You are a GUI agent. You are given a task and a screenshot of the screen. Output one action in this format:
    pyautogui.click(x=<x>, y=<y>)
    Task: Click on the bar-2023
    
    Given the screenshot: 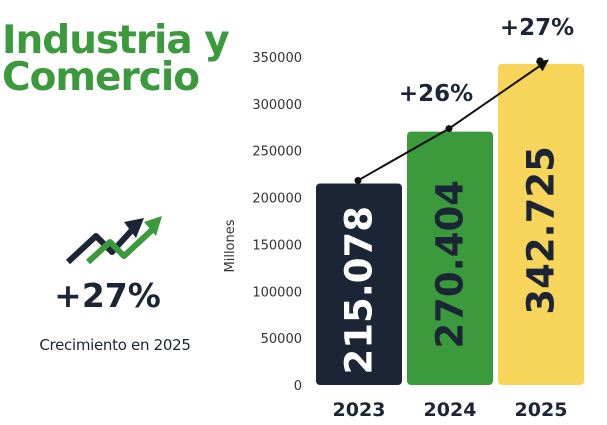 What is the action you would take?
    pyautogui.click(x=359, y=284)
    